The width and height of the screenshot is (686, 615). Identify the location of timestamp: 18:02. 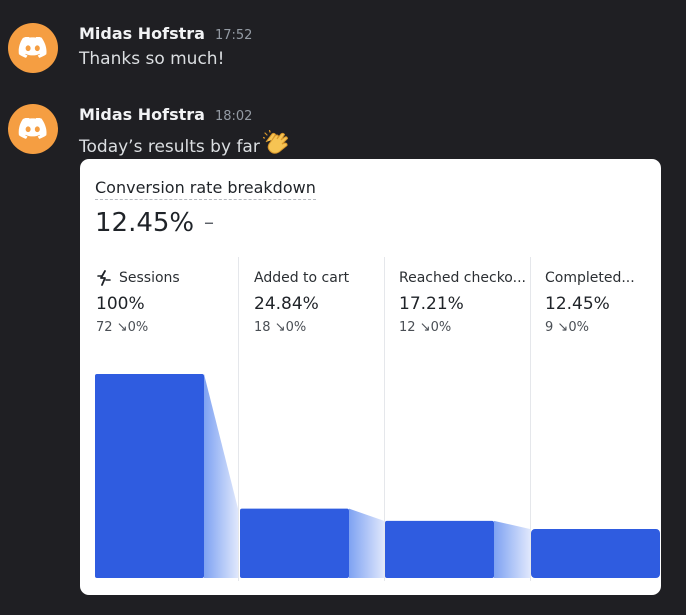
(233, 116).